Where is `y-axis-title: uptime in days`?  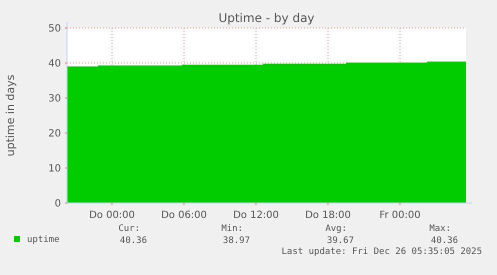
y-axis-title: uptime in days is located at coordinates (10, 115).